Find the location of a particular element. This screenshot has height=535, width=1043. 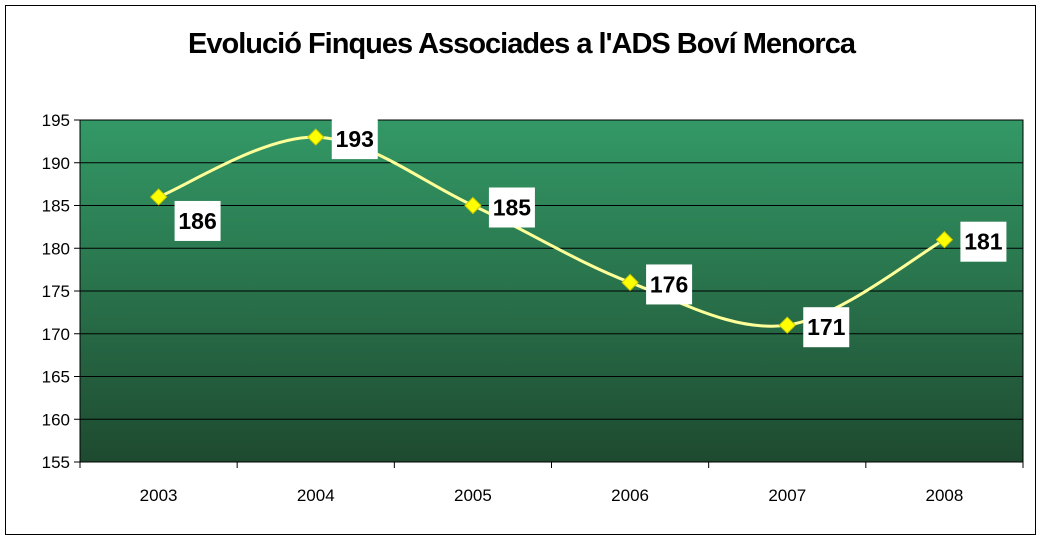

data-label: 176 is located at coordinates (669, 284).